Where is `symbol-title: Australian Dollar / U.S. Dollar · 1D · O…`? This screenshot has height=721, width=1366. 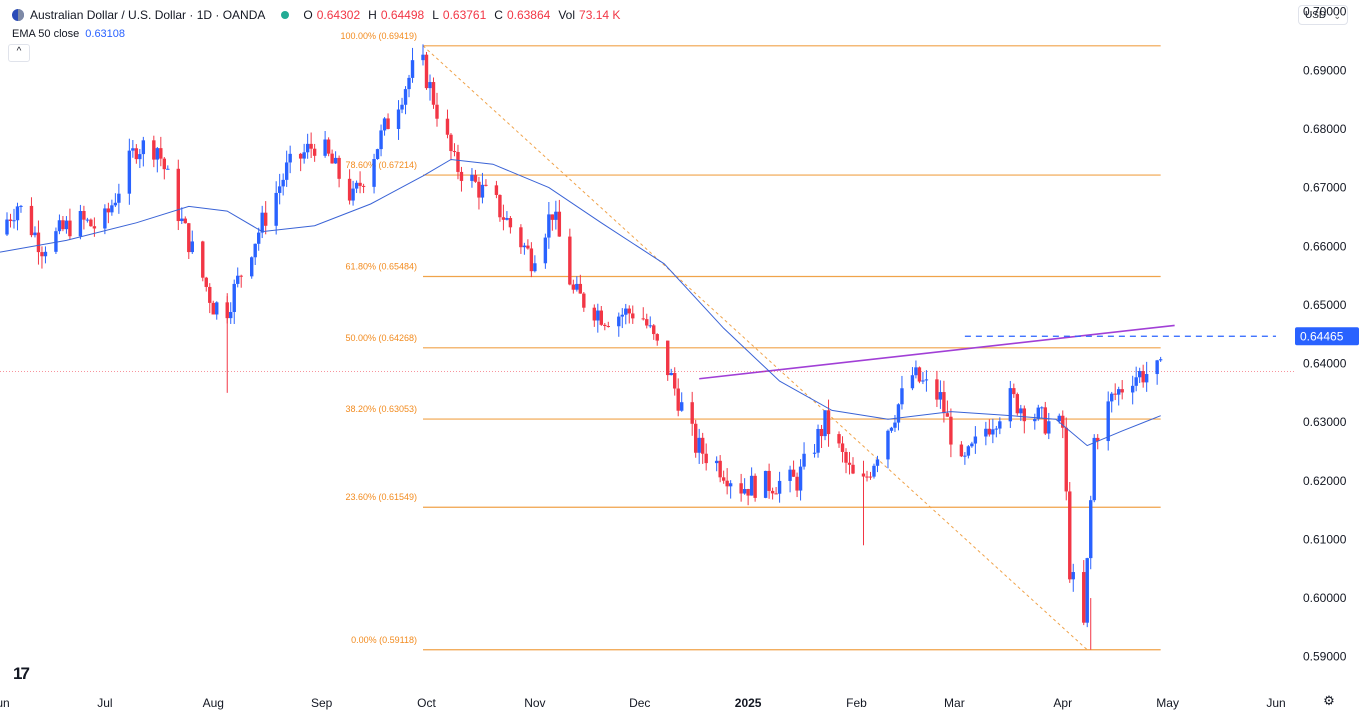 symbol-title: Australian Dollar / U.S. Dollar · 1D · O… is located at coordinates (148, 15).